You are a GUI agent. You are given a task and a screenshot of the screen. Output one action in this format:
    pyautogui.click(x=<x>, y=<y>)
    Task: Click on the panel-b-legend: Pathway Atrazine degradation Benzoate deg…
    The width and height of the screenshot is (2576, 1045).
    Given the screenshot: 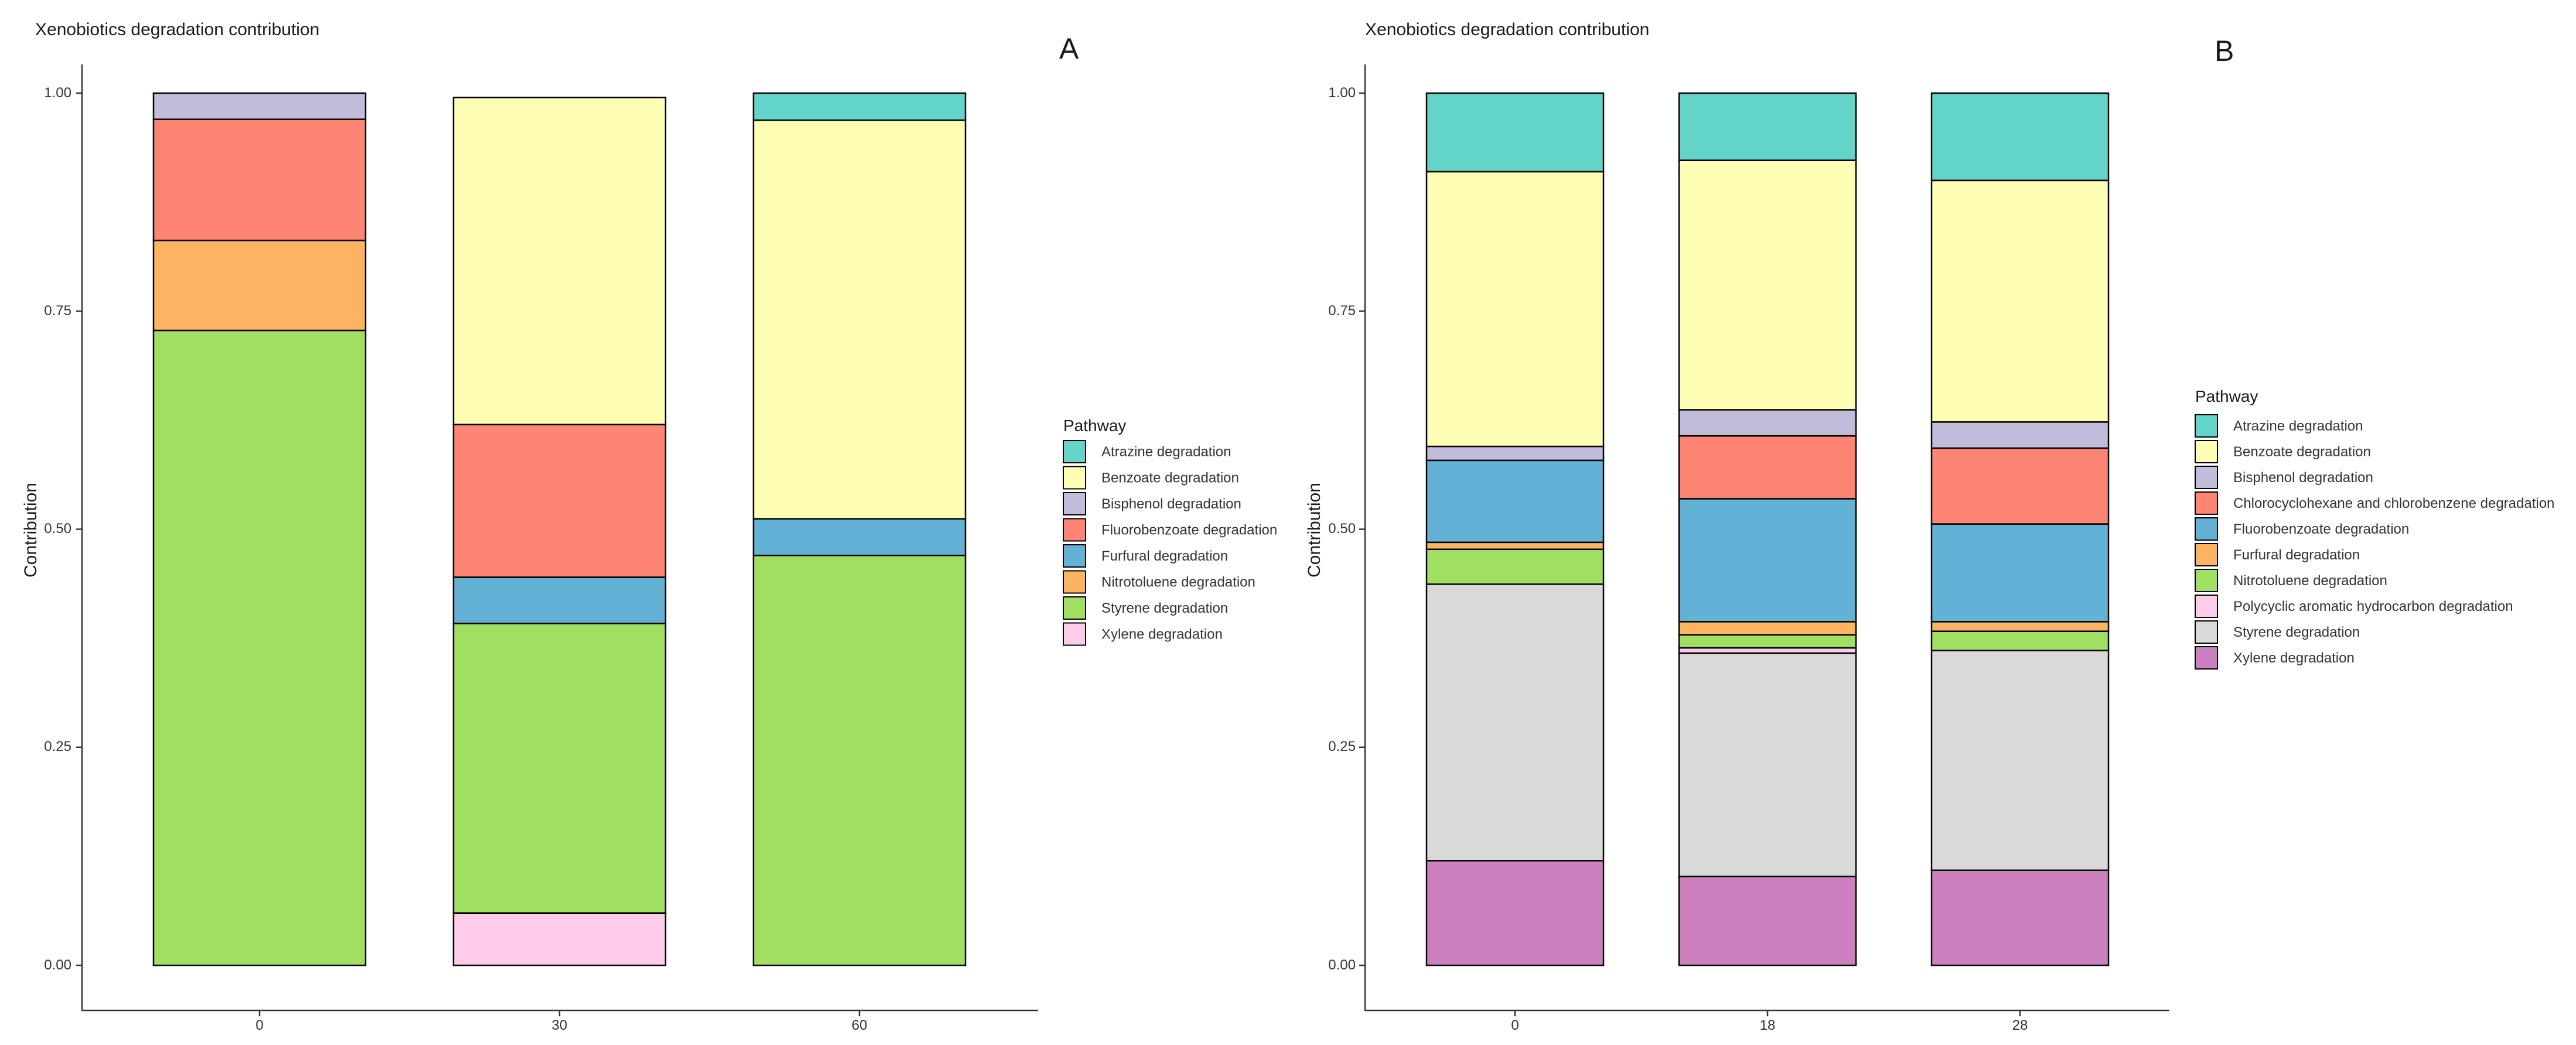 What is the action you would take?
    pyautogui.click(x=2374, y=529)
    